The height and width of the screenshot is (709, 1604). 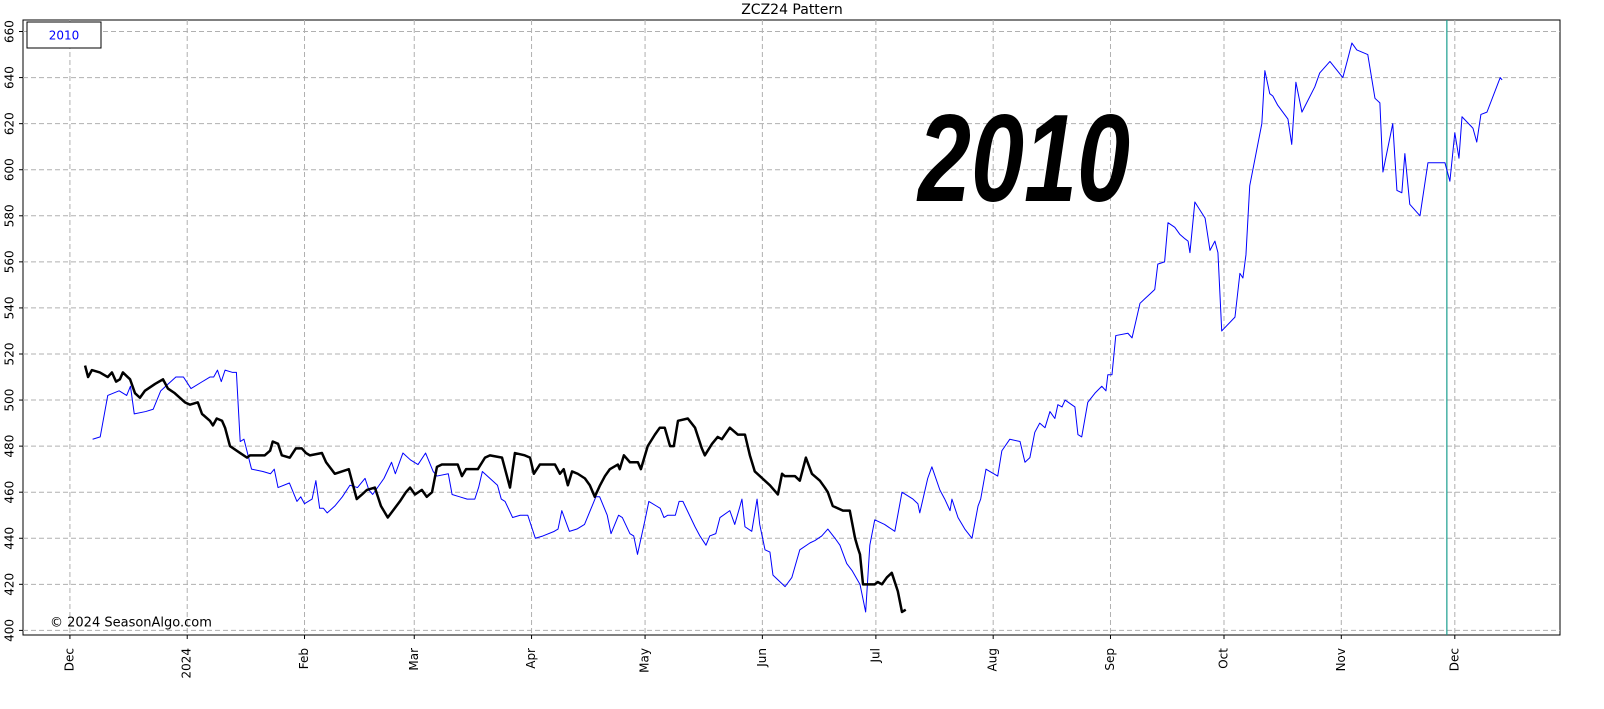 I want to click on x-tick-label: Jul, so click(x=875, y=655).